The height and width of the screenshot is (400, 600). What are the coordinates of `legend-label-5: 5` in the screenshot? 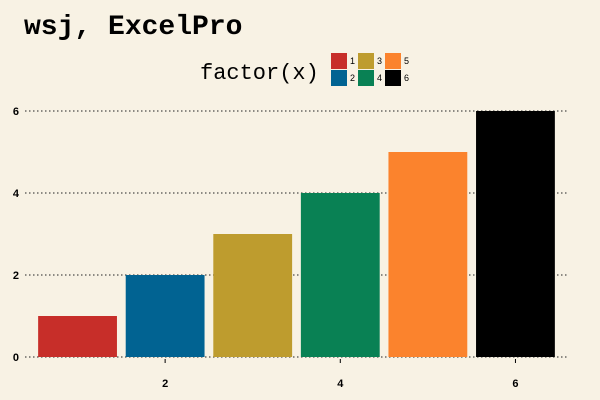 It's located at (406, 61).